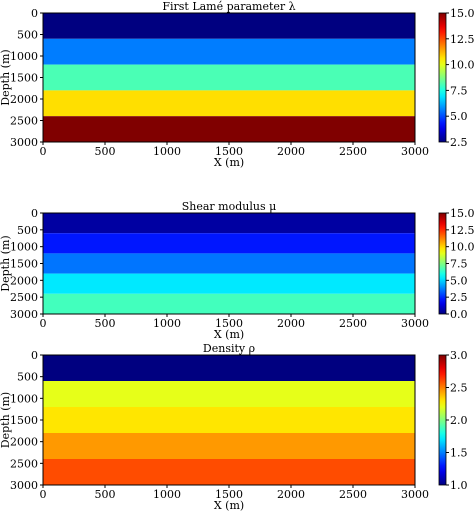 Image resolution: width=474 pixels, height=512 pixels. What do you see at coordinates (459, 355) in the screenshot?
I see `colorbar-tick-label: 3.0` at bounding box center [459, 355].